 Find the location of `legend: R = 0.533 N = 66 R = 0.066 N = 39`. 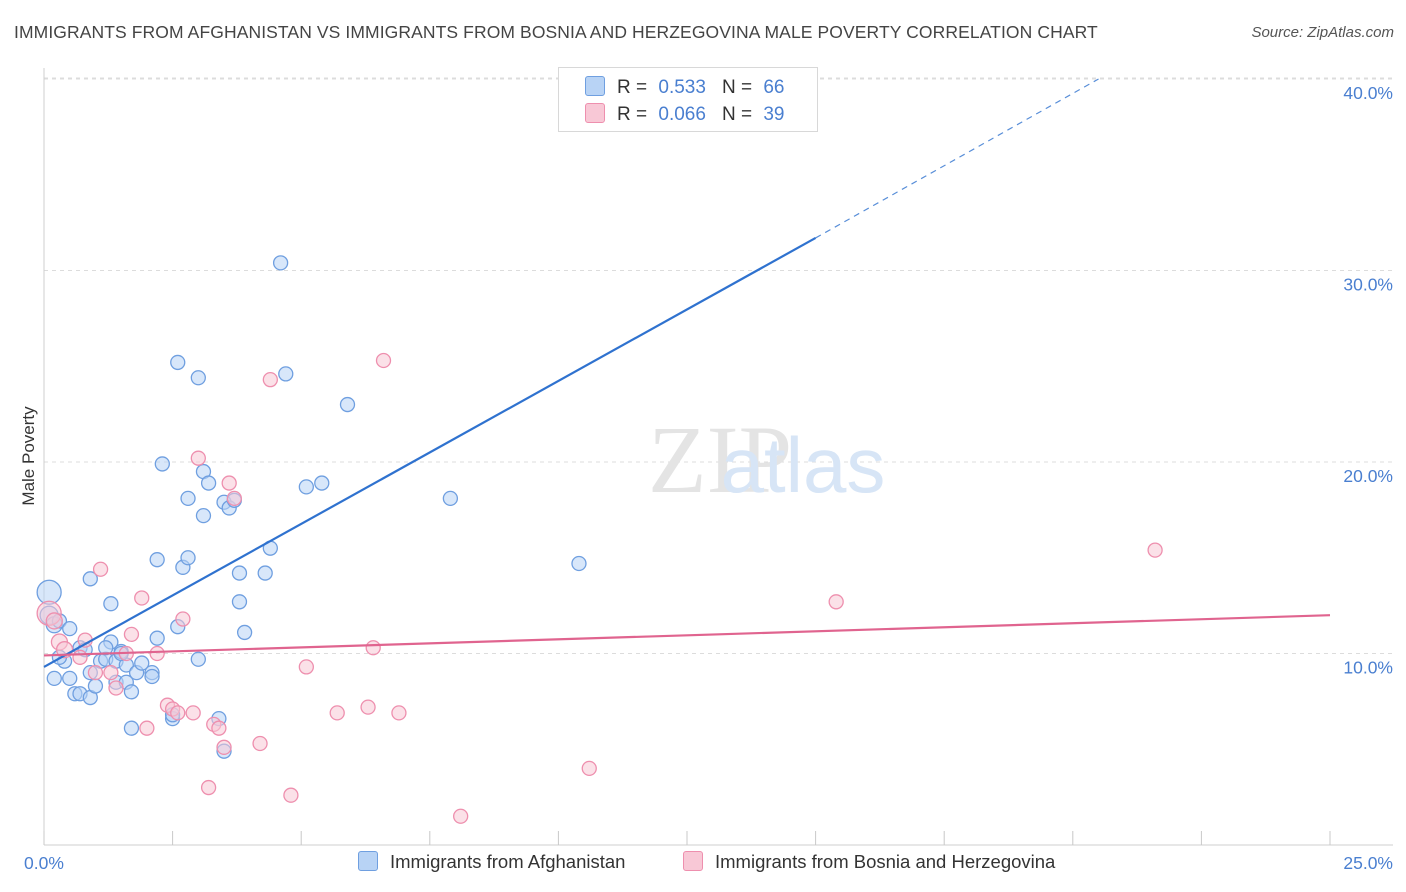

legend: R = 0.533 N = 66 R = 0.066 N = 39 is located at coordinates (688, 99).